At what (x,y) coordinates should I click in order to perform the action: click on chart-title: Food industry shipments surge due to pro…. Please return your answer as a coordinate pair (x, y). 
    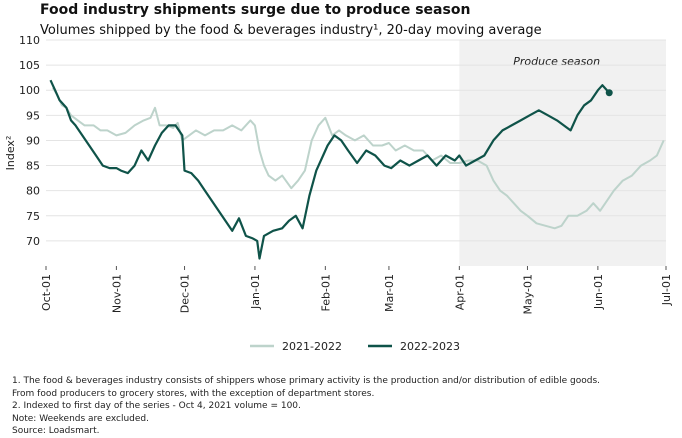
    Looking at the image, I should click on (255, 10).